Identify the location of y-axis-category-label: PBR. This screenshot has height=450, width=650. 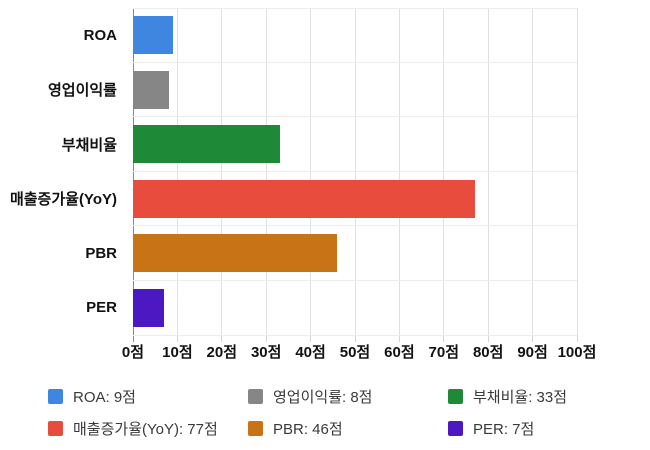
(101, 253).